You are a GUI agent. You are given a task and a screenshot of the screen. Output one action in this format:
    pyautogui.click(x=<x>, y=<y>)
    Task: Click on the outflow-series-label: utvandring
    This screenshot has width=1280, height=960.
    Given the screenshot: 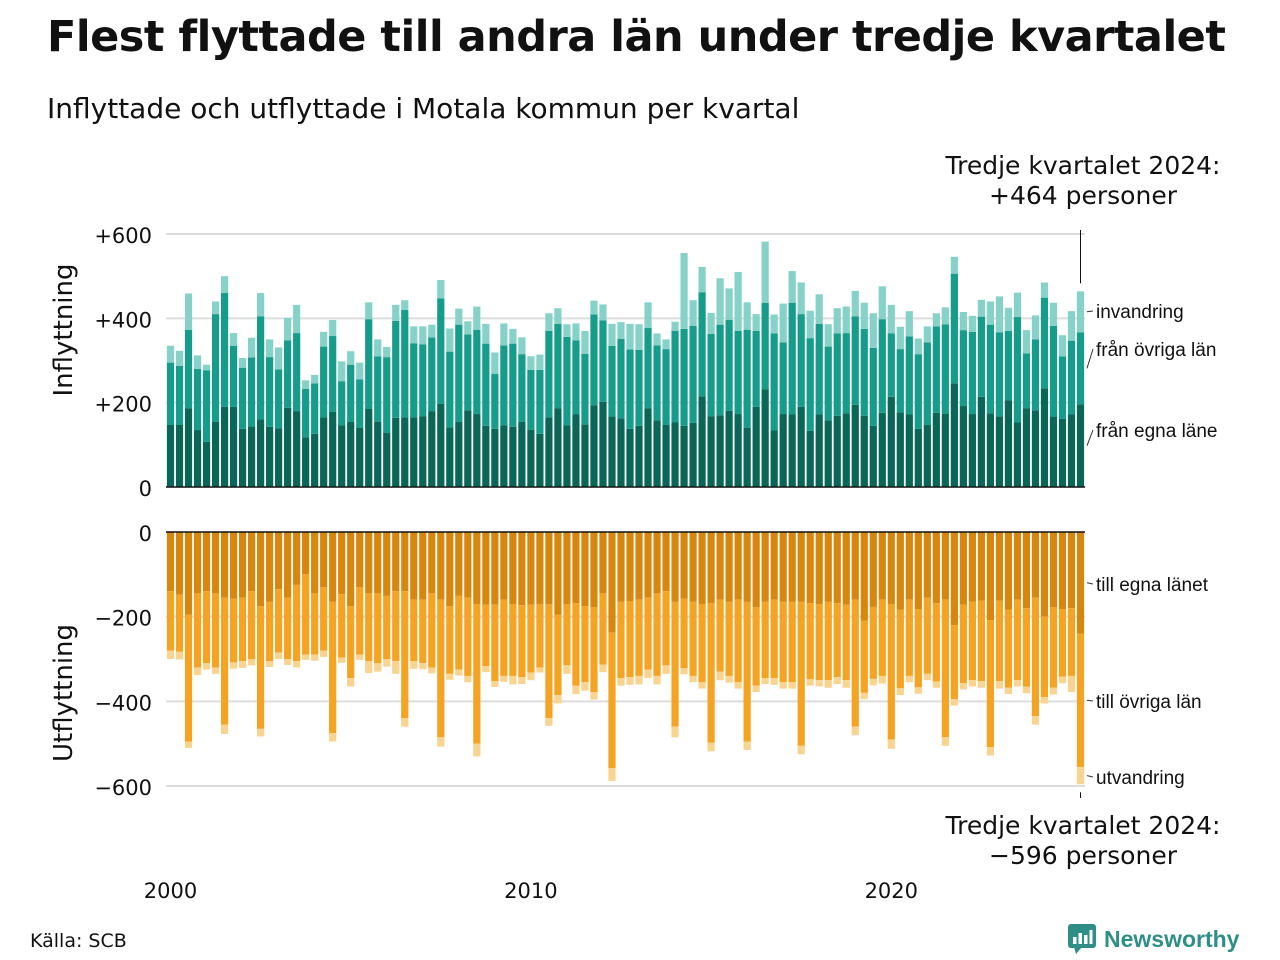 What is the action you would take?
    pyautogui.click(x=1140, y=778)
    